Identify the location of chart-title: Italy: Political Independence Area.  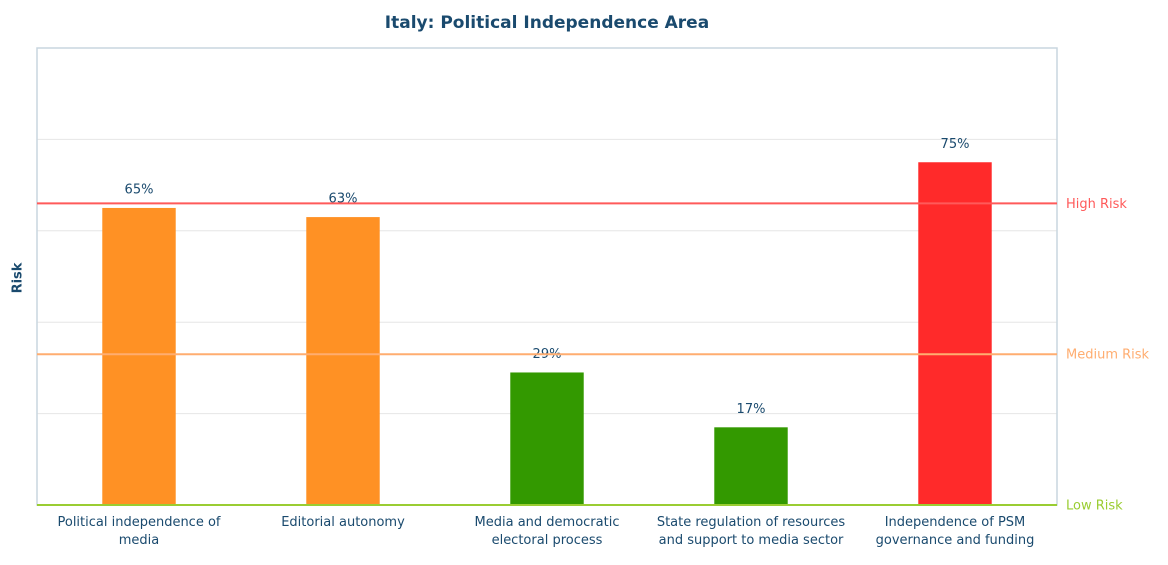
(547, 23).